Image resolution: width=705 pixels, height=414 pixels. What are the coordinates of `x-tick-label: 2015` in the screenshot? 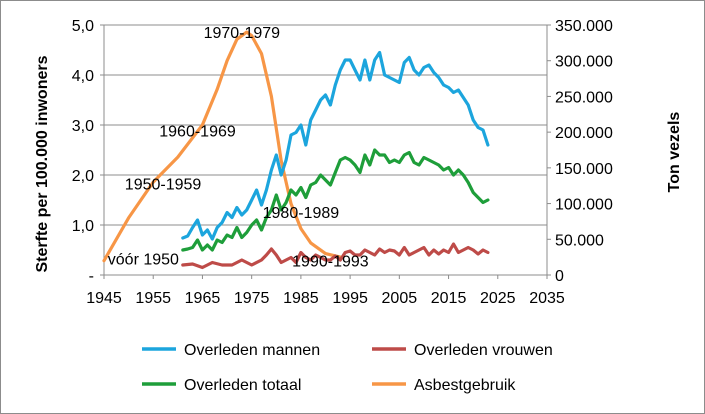 It's located at (449, 298).